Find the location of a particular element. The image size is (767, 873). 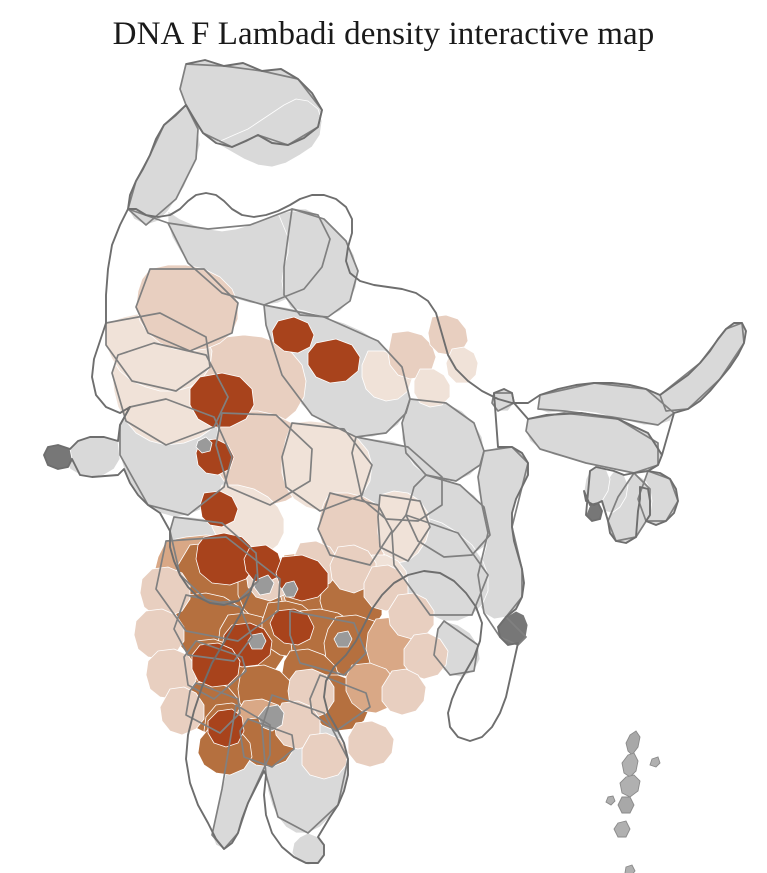

page-title: DNA F Lambadi density interactive map is located at coordinates (383, 34).